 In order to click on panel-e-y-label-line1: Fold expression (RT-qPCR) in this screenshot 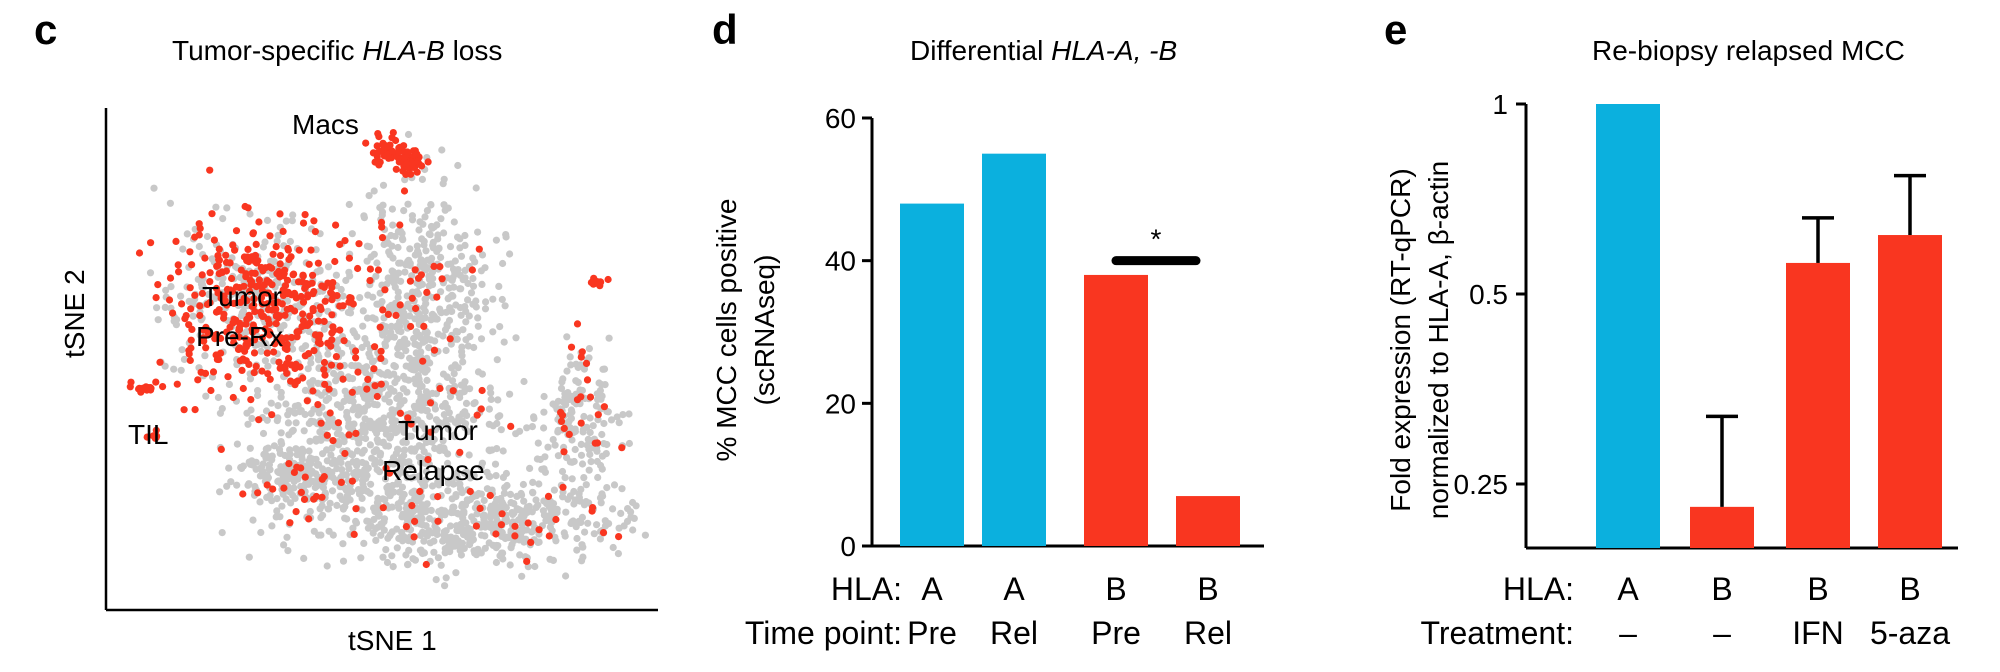, I will do `click(1400, 339)`.